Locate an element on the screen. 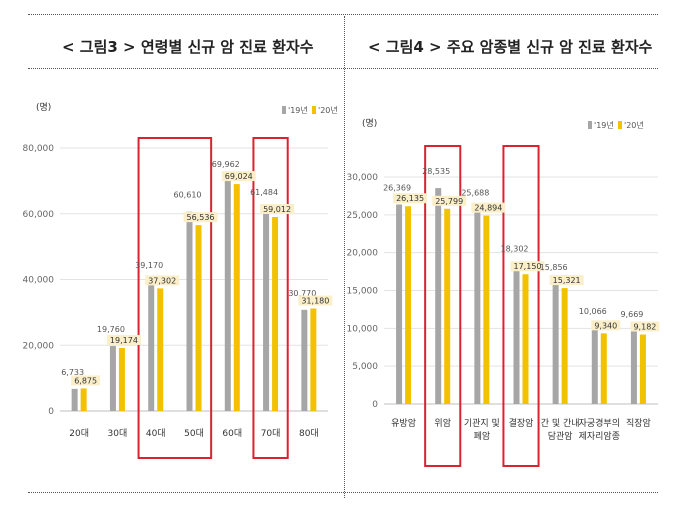  data-label: 60,610 is located at coordinates (188, 195).